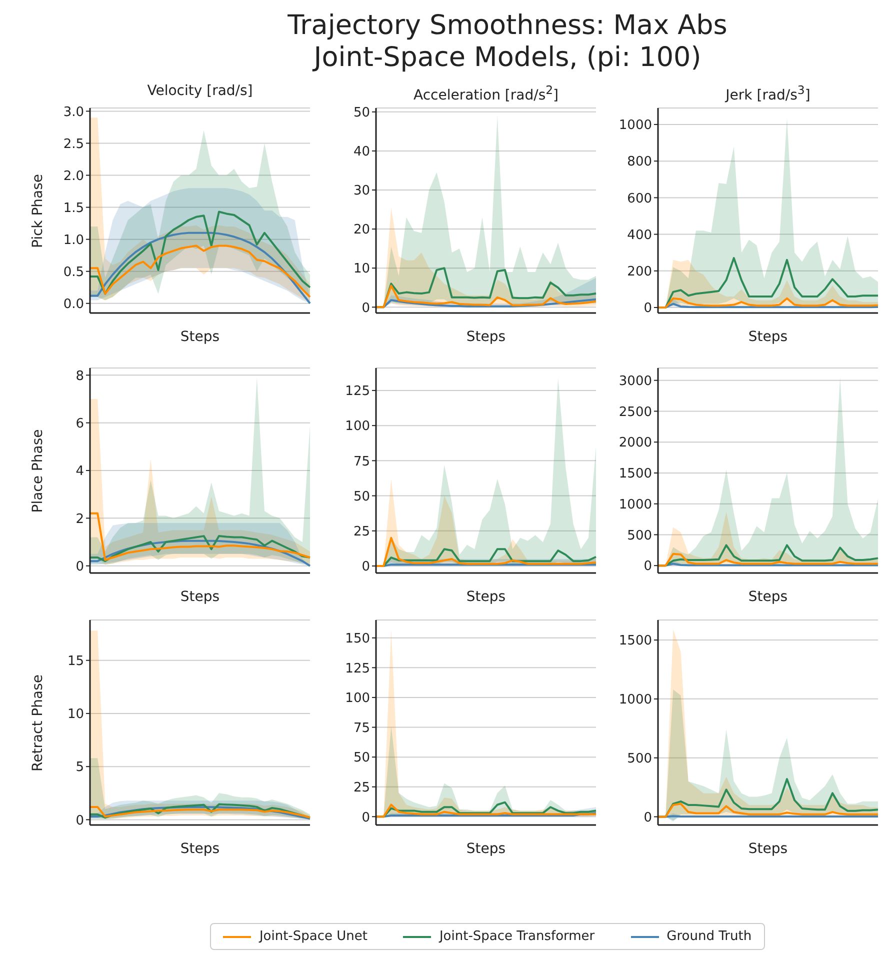 This screenshot has width=887, height=954. What do you see at coordinates (80, 768) in the screenshot?
I see `y-tick-label: 5` at bounding box center [80, 768].